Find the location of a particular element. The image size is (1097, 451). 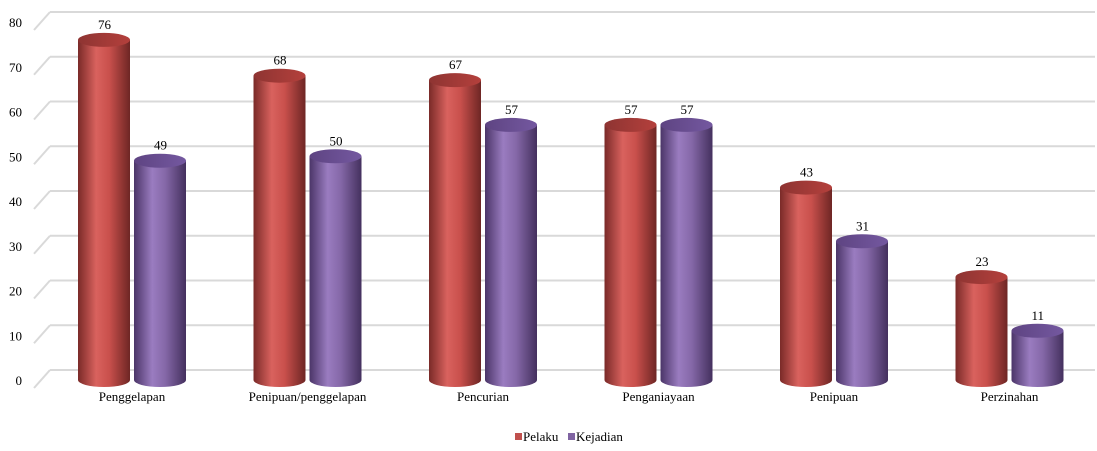

x-category-label: Perzinahan is located at coordinates (1010, 396).